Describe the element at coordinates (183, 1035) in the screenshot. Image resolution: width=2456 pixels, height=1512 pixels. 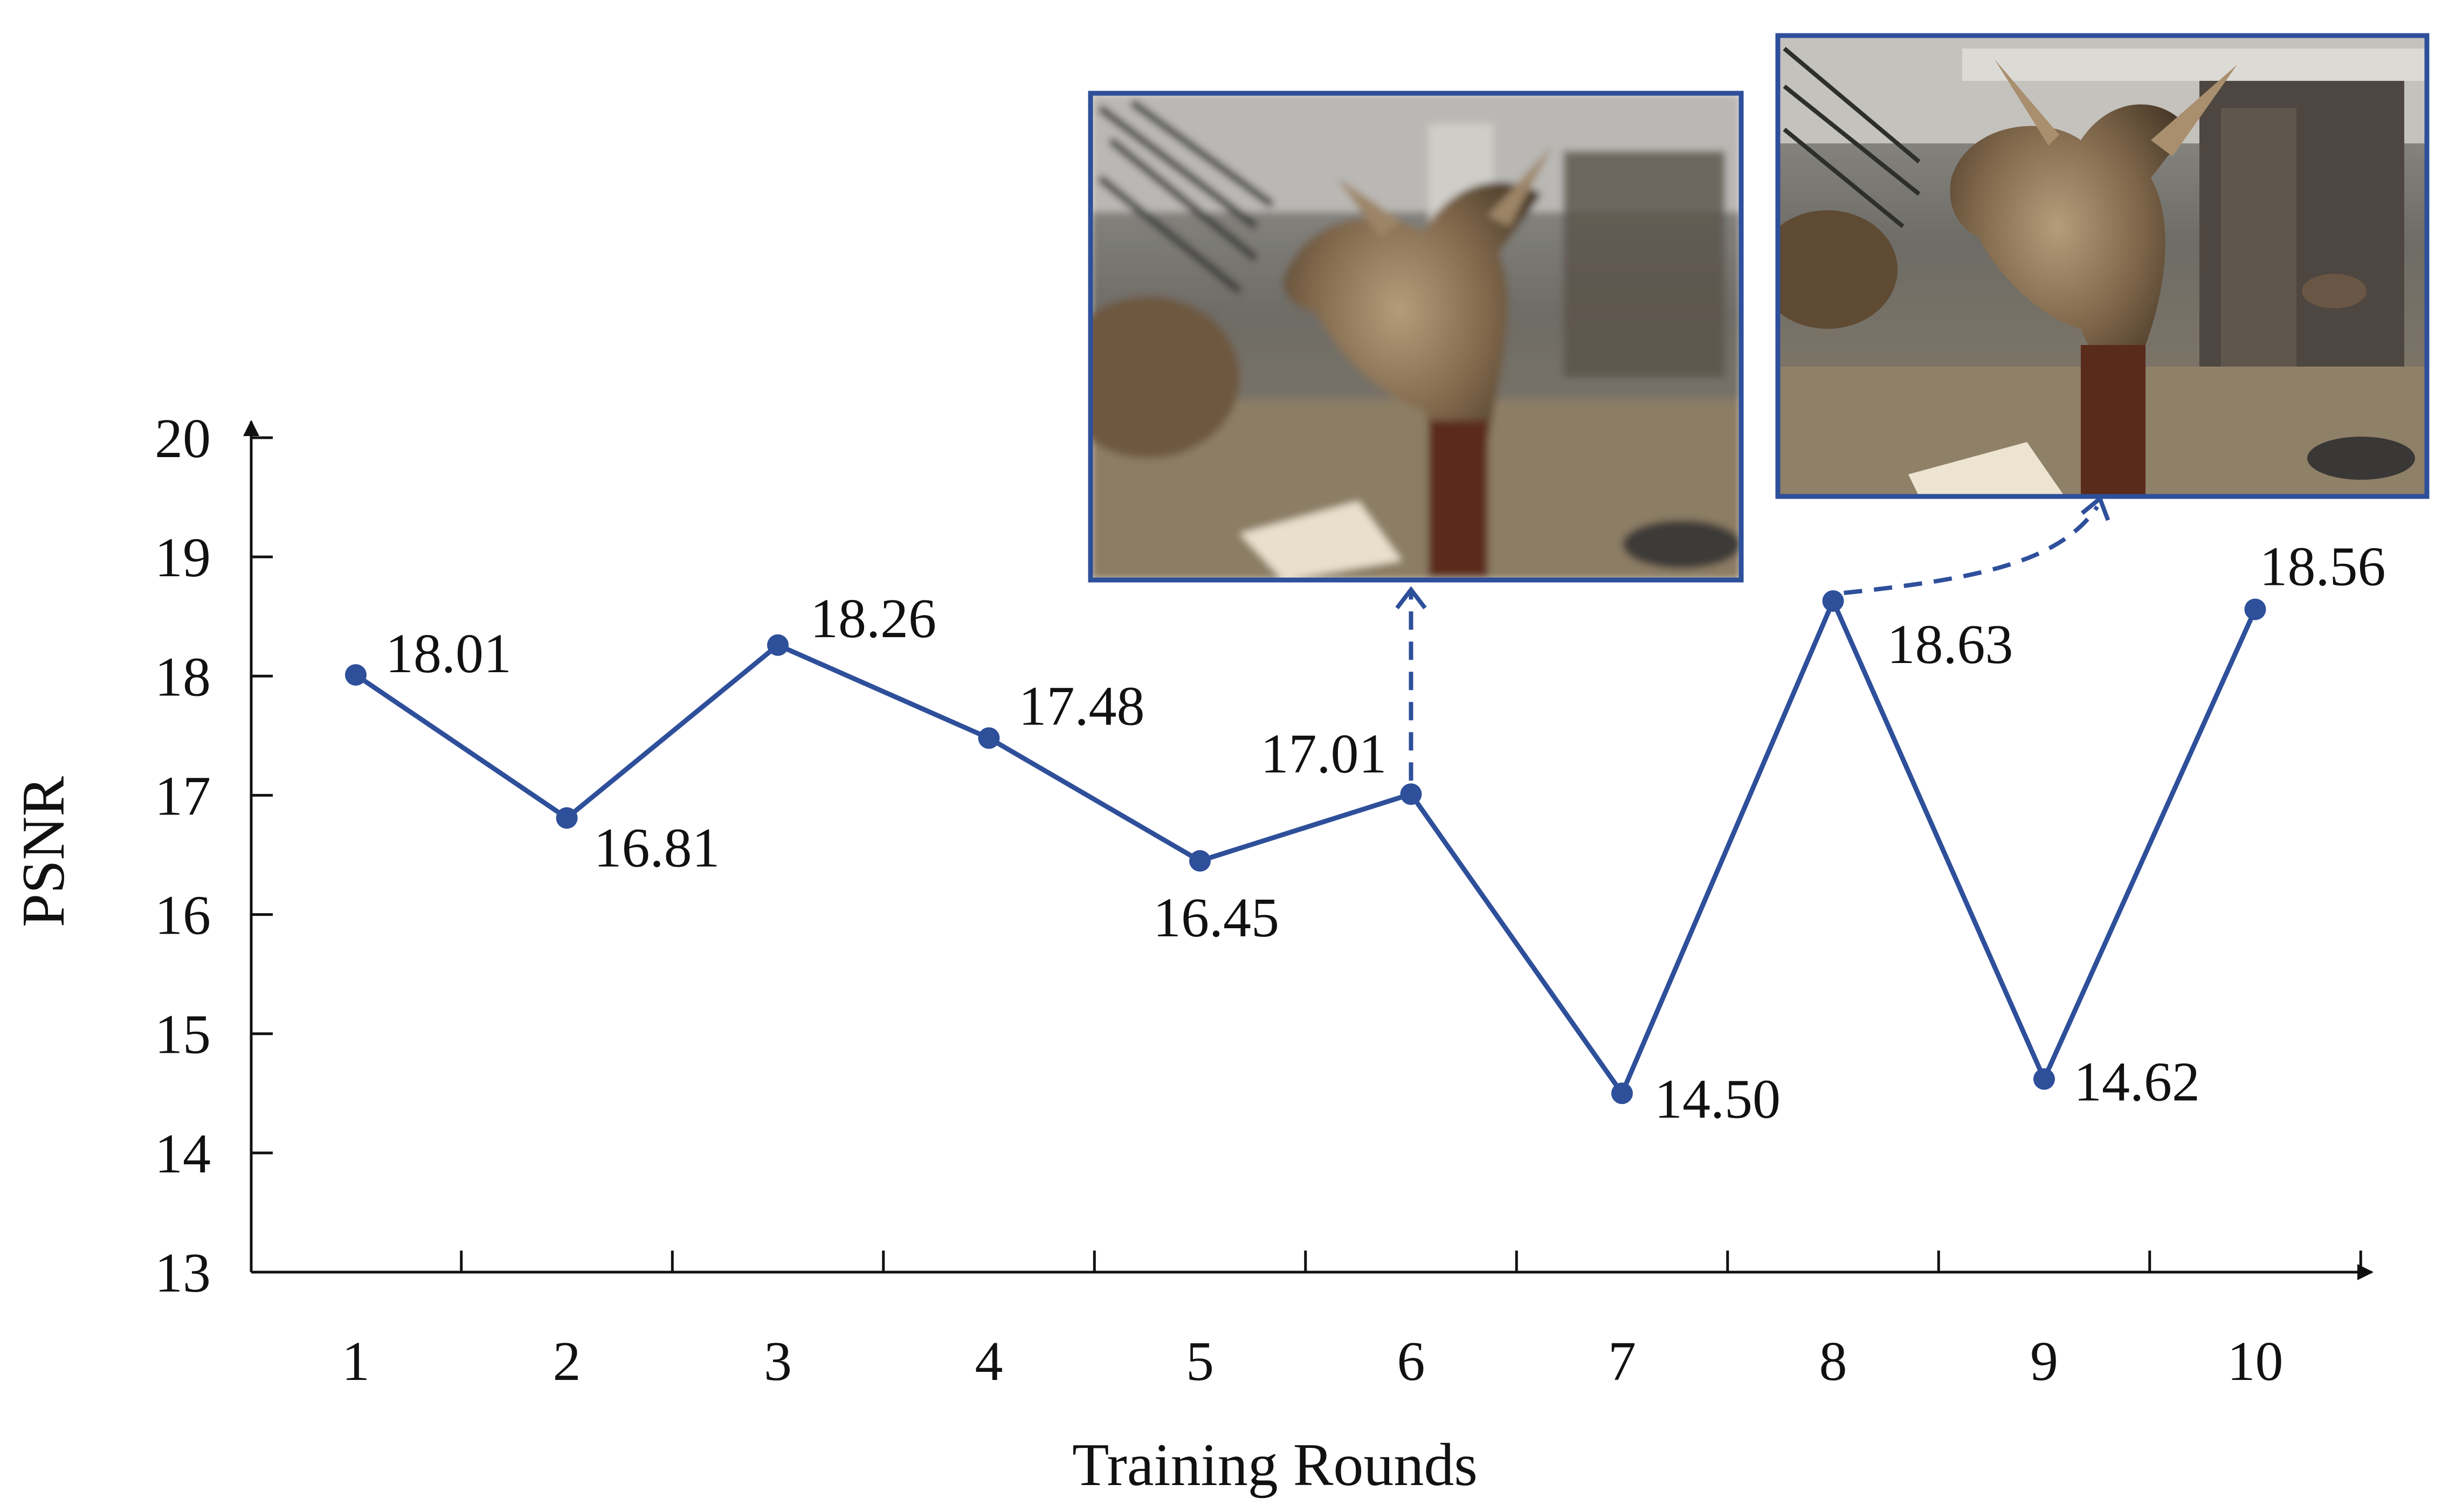
I see `y-tick-label: 15` at that location.